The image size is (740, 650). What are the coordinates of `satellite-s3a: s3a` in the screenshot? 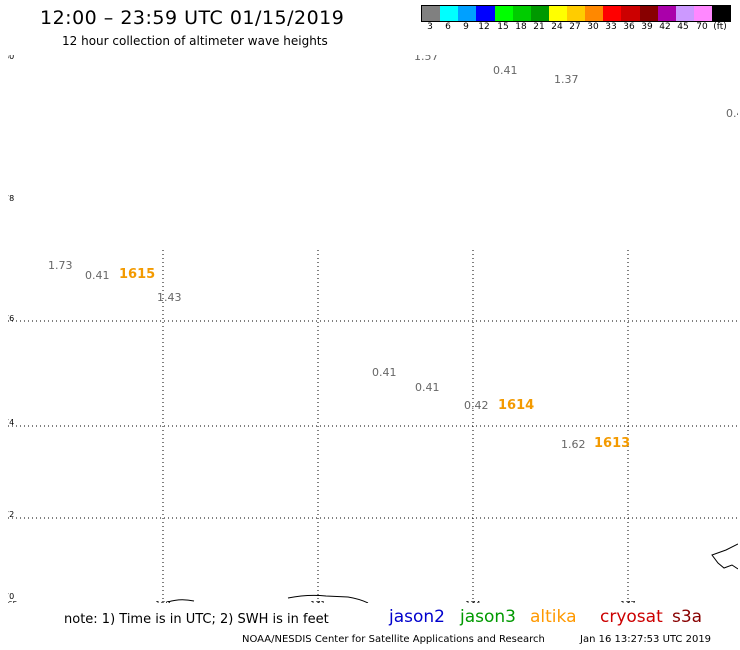 It's located at (687, 617).